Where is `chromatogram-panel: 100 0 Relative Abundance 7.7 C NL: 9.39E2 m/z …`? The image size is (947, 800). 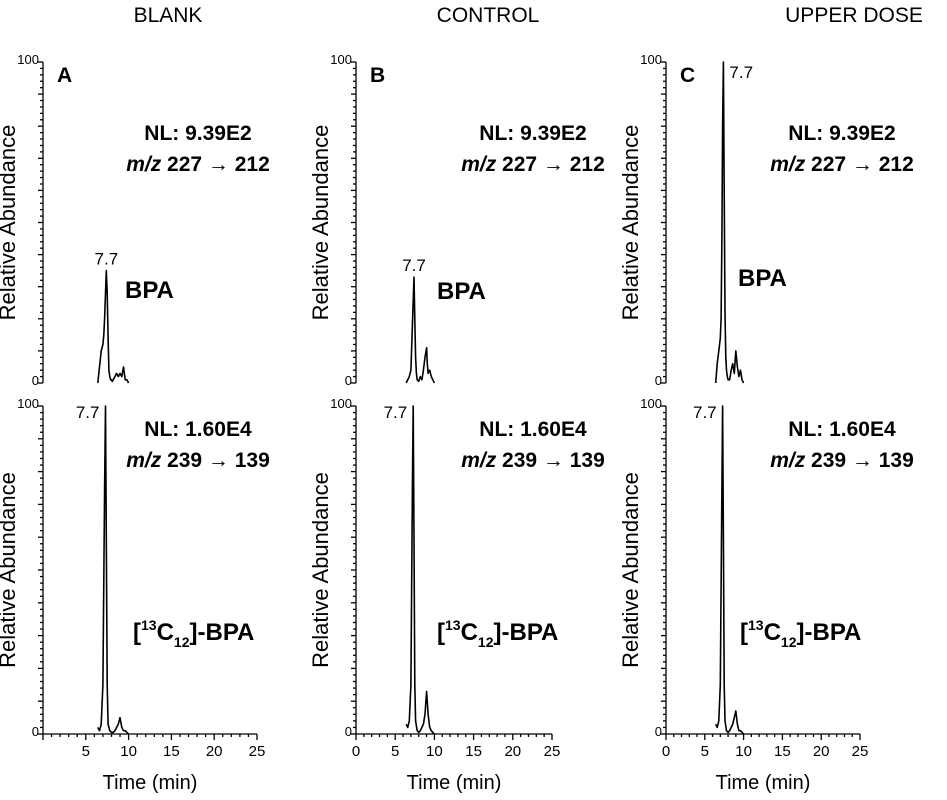
chromatogram-panel: 100 0 Relative Abundance 7.7 C NL: 9.39E2 m/z … is located at coordinates (766, 220).